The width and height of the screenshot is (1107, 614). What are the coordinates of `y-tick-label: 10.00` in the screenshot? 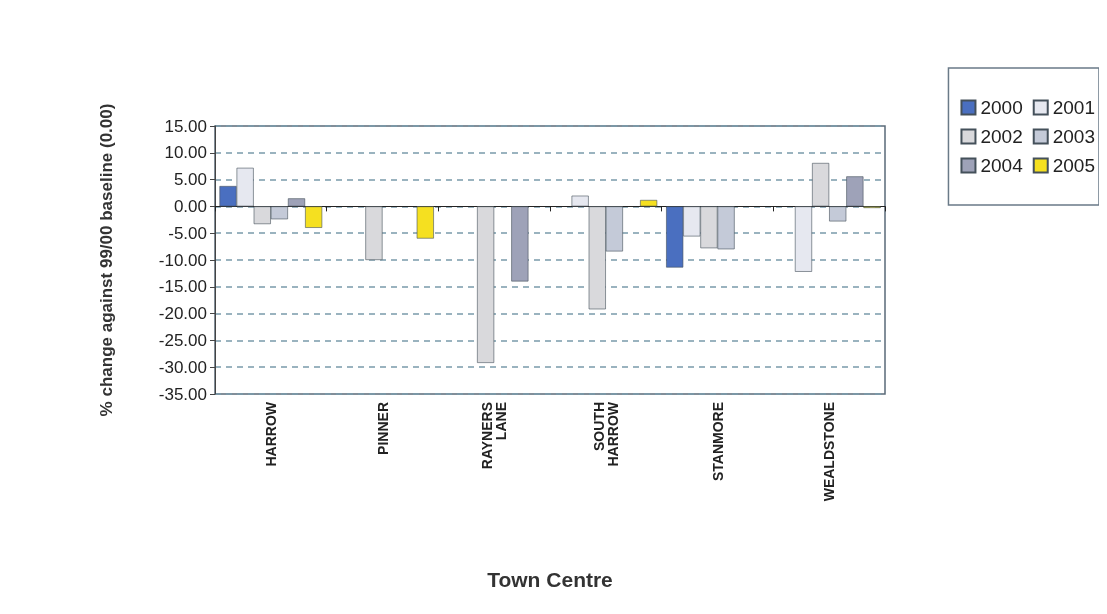 It's located at (185, 153).